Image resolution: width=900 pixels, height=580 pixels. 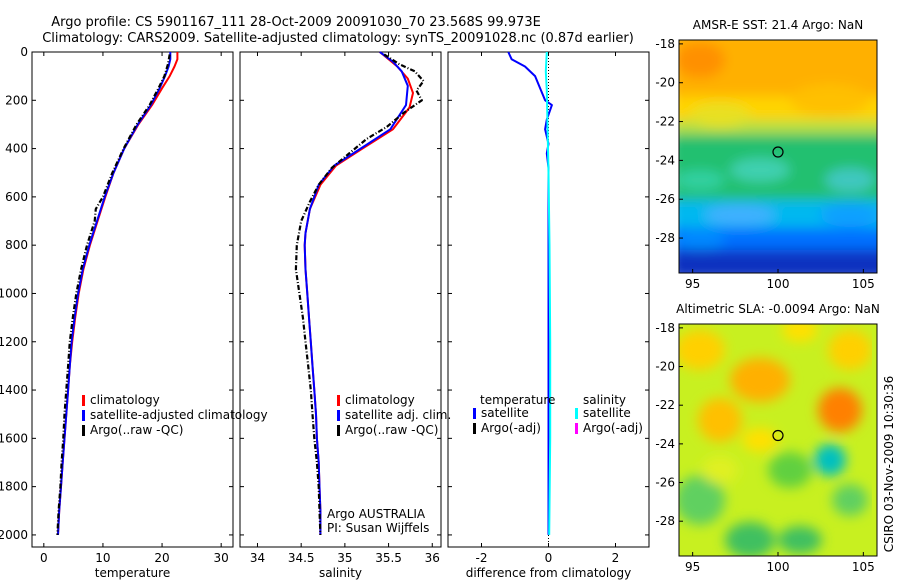 I want to click on depth-tick-label: 2000, so click(x=14, y=535).